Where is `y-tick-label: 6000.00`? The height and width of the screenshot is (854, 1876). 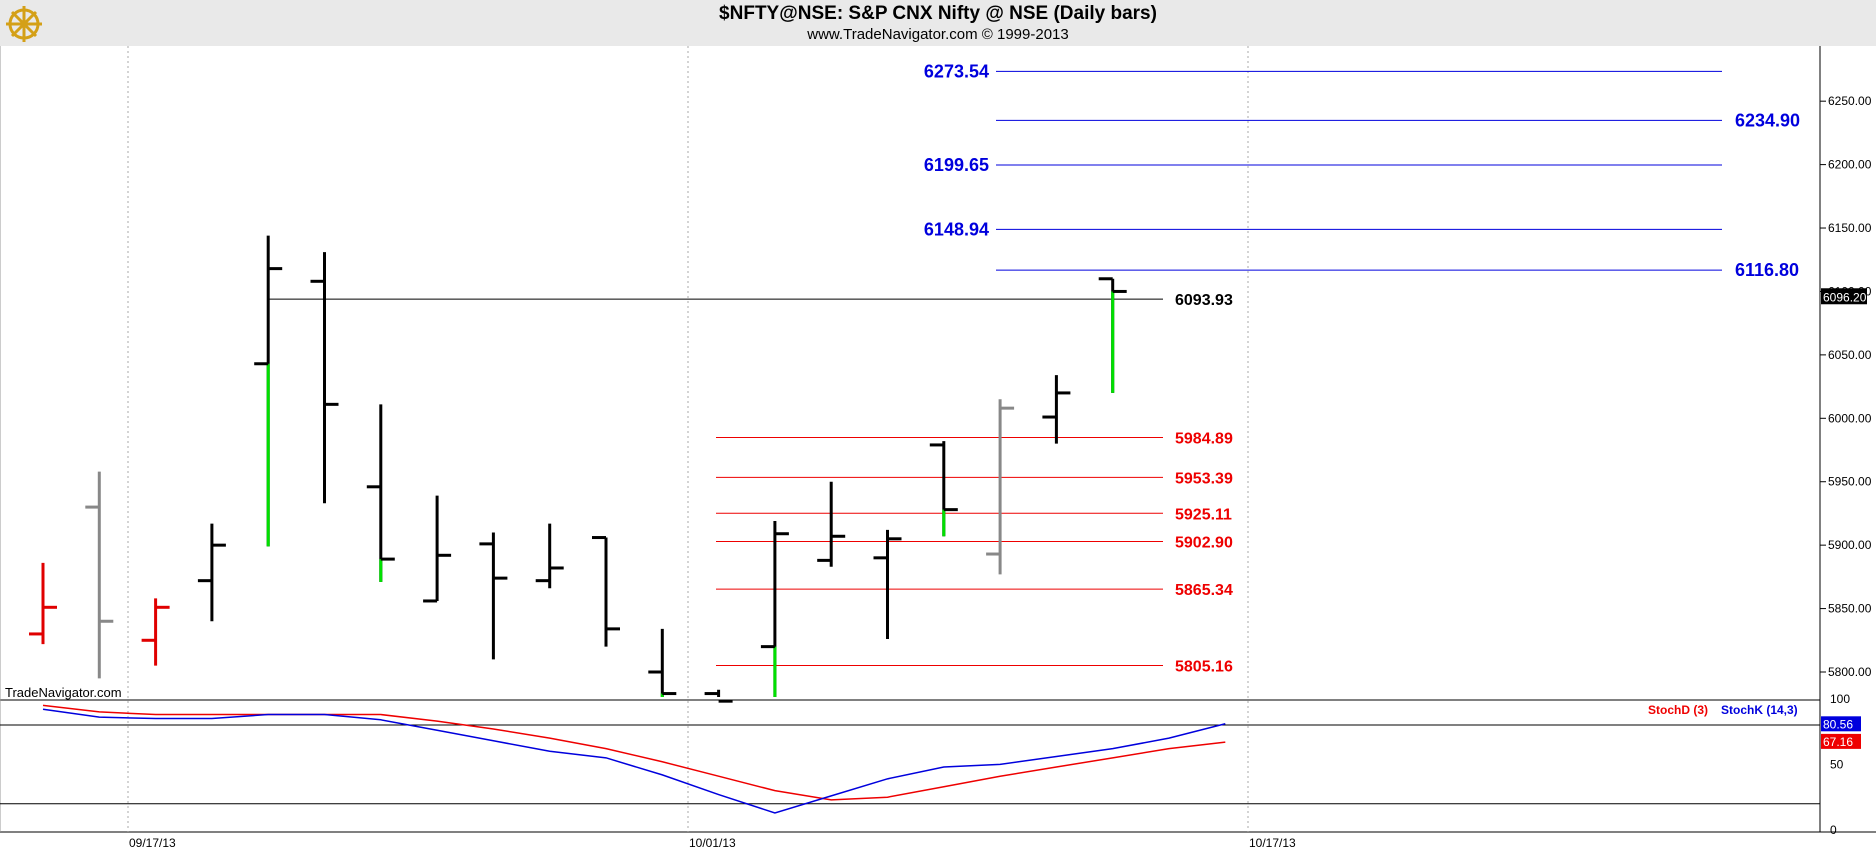
y-tick-label: 6000.00 is located at coordinates (1850, 418).